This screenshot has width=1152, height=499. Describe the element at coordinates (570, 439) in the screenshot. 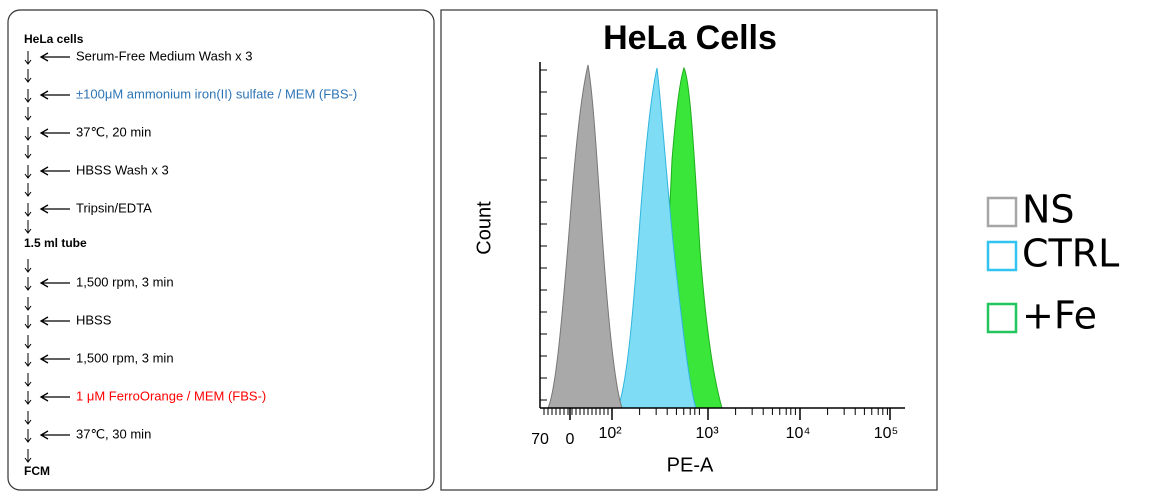

I see `x-tick-label: 0` at that location.